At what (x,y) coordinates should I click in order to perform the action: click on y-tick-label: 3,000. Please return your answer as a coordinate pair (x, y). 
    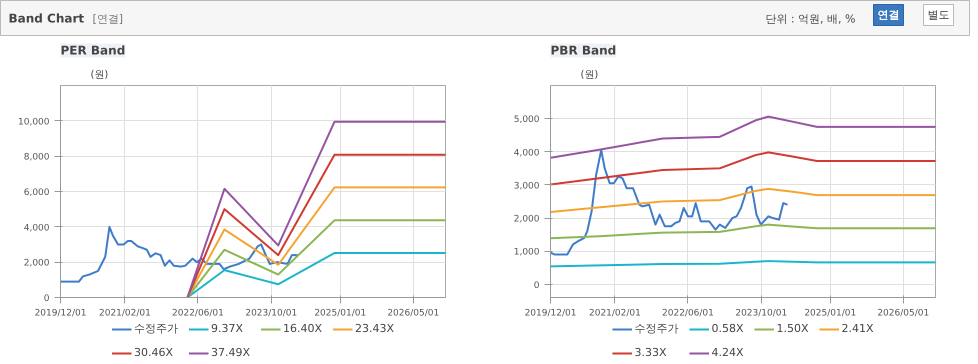
    Looking at the image, I should click on (527, 186).